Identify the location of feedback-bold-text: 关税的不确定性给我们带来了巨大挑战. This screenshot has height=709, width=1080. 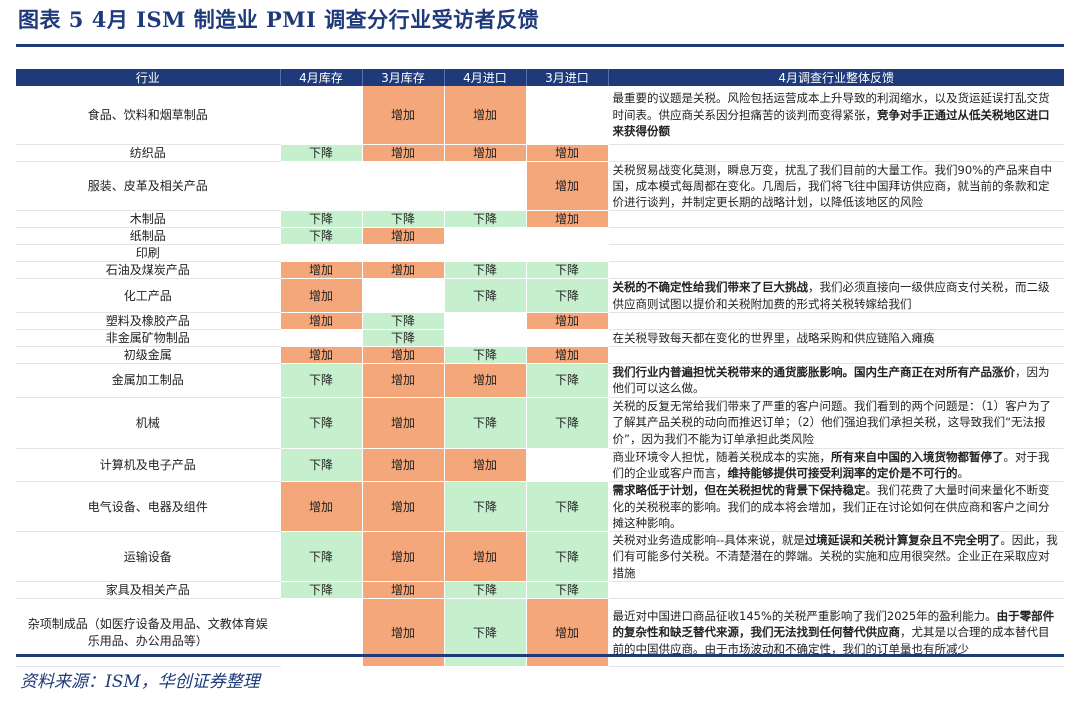
(710, 287).